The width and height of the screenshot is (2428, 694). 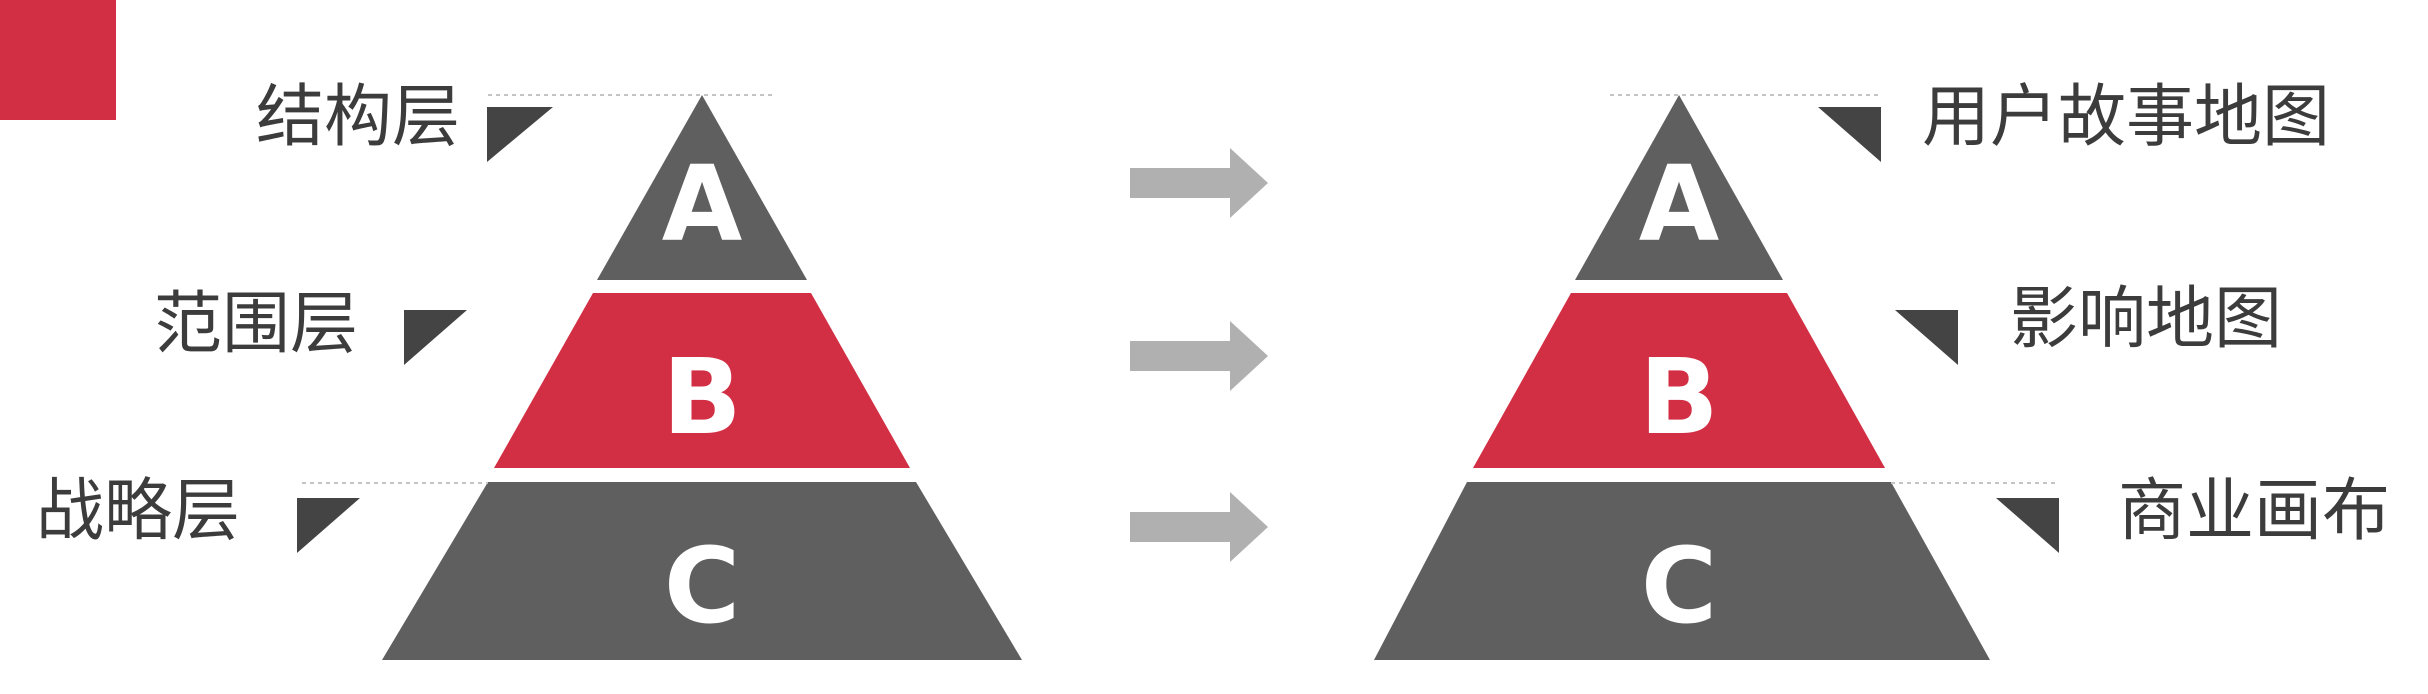 I want to click on right-letter-a: A, so click(x=1679, y=204).